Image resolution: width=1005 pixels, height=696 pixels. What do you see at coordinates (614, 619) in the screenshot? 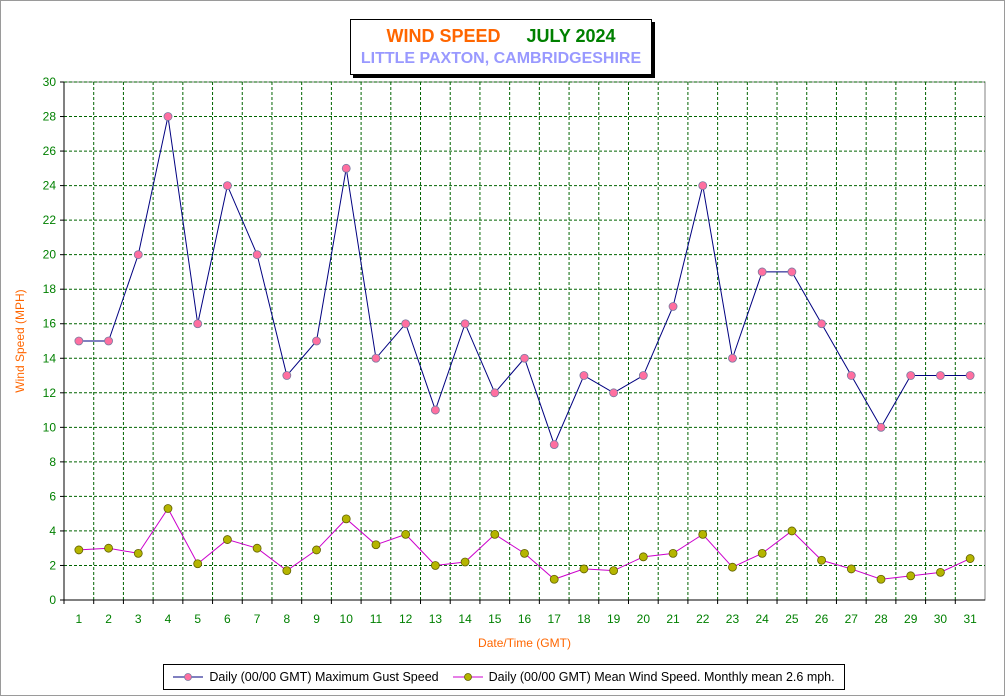
I see `x-tick-label: 19` at bounding box center [614, 619].